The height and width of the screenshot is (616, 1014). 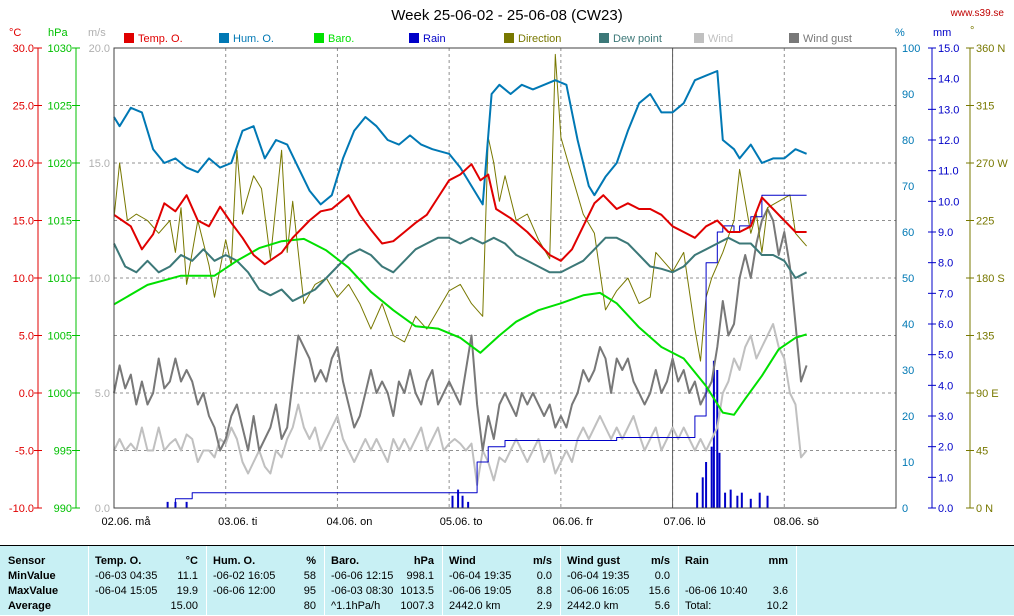 What do you see at coordinates (99, 49) in the screenshot?
I see `wind-tick-label: 20.0` at bounding box center [99, 49].